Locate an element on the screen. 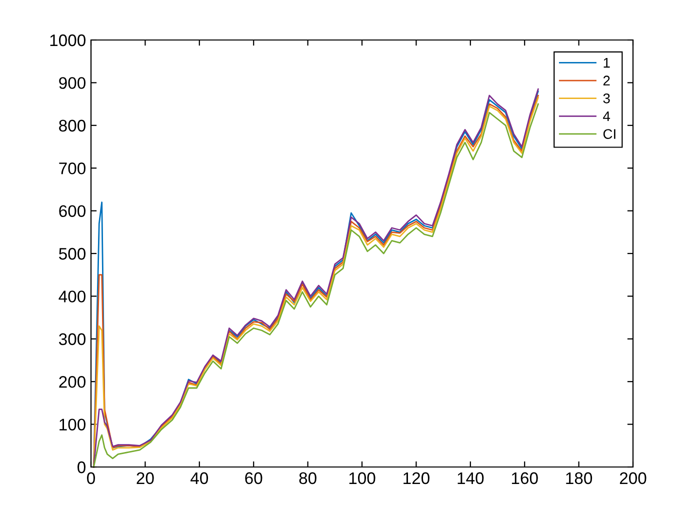 The image size is (700, 525). legend-label: 2 is located at coordinates (606, 81).